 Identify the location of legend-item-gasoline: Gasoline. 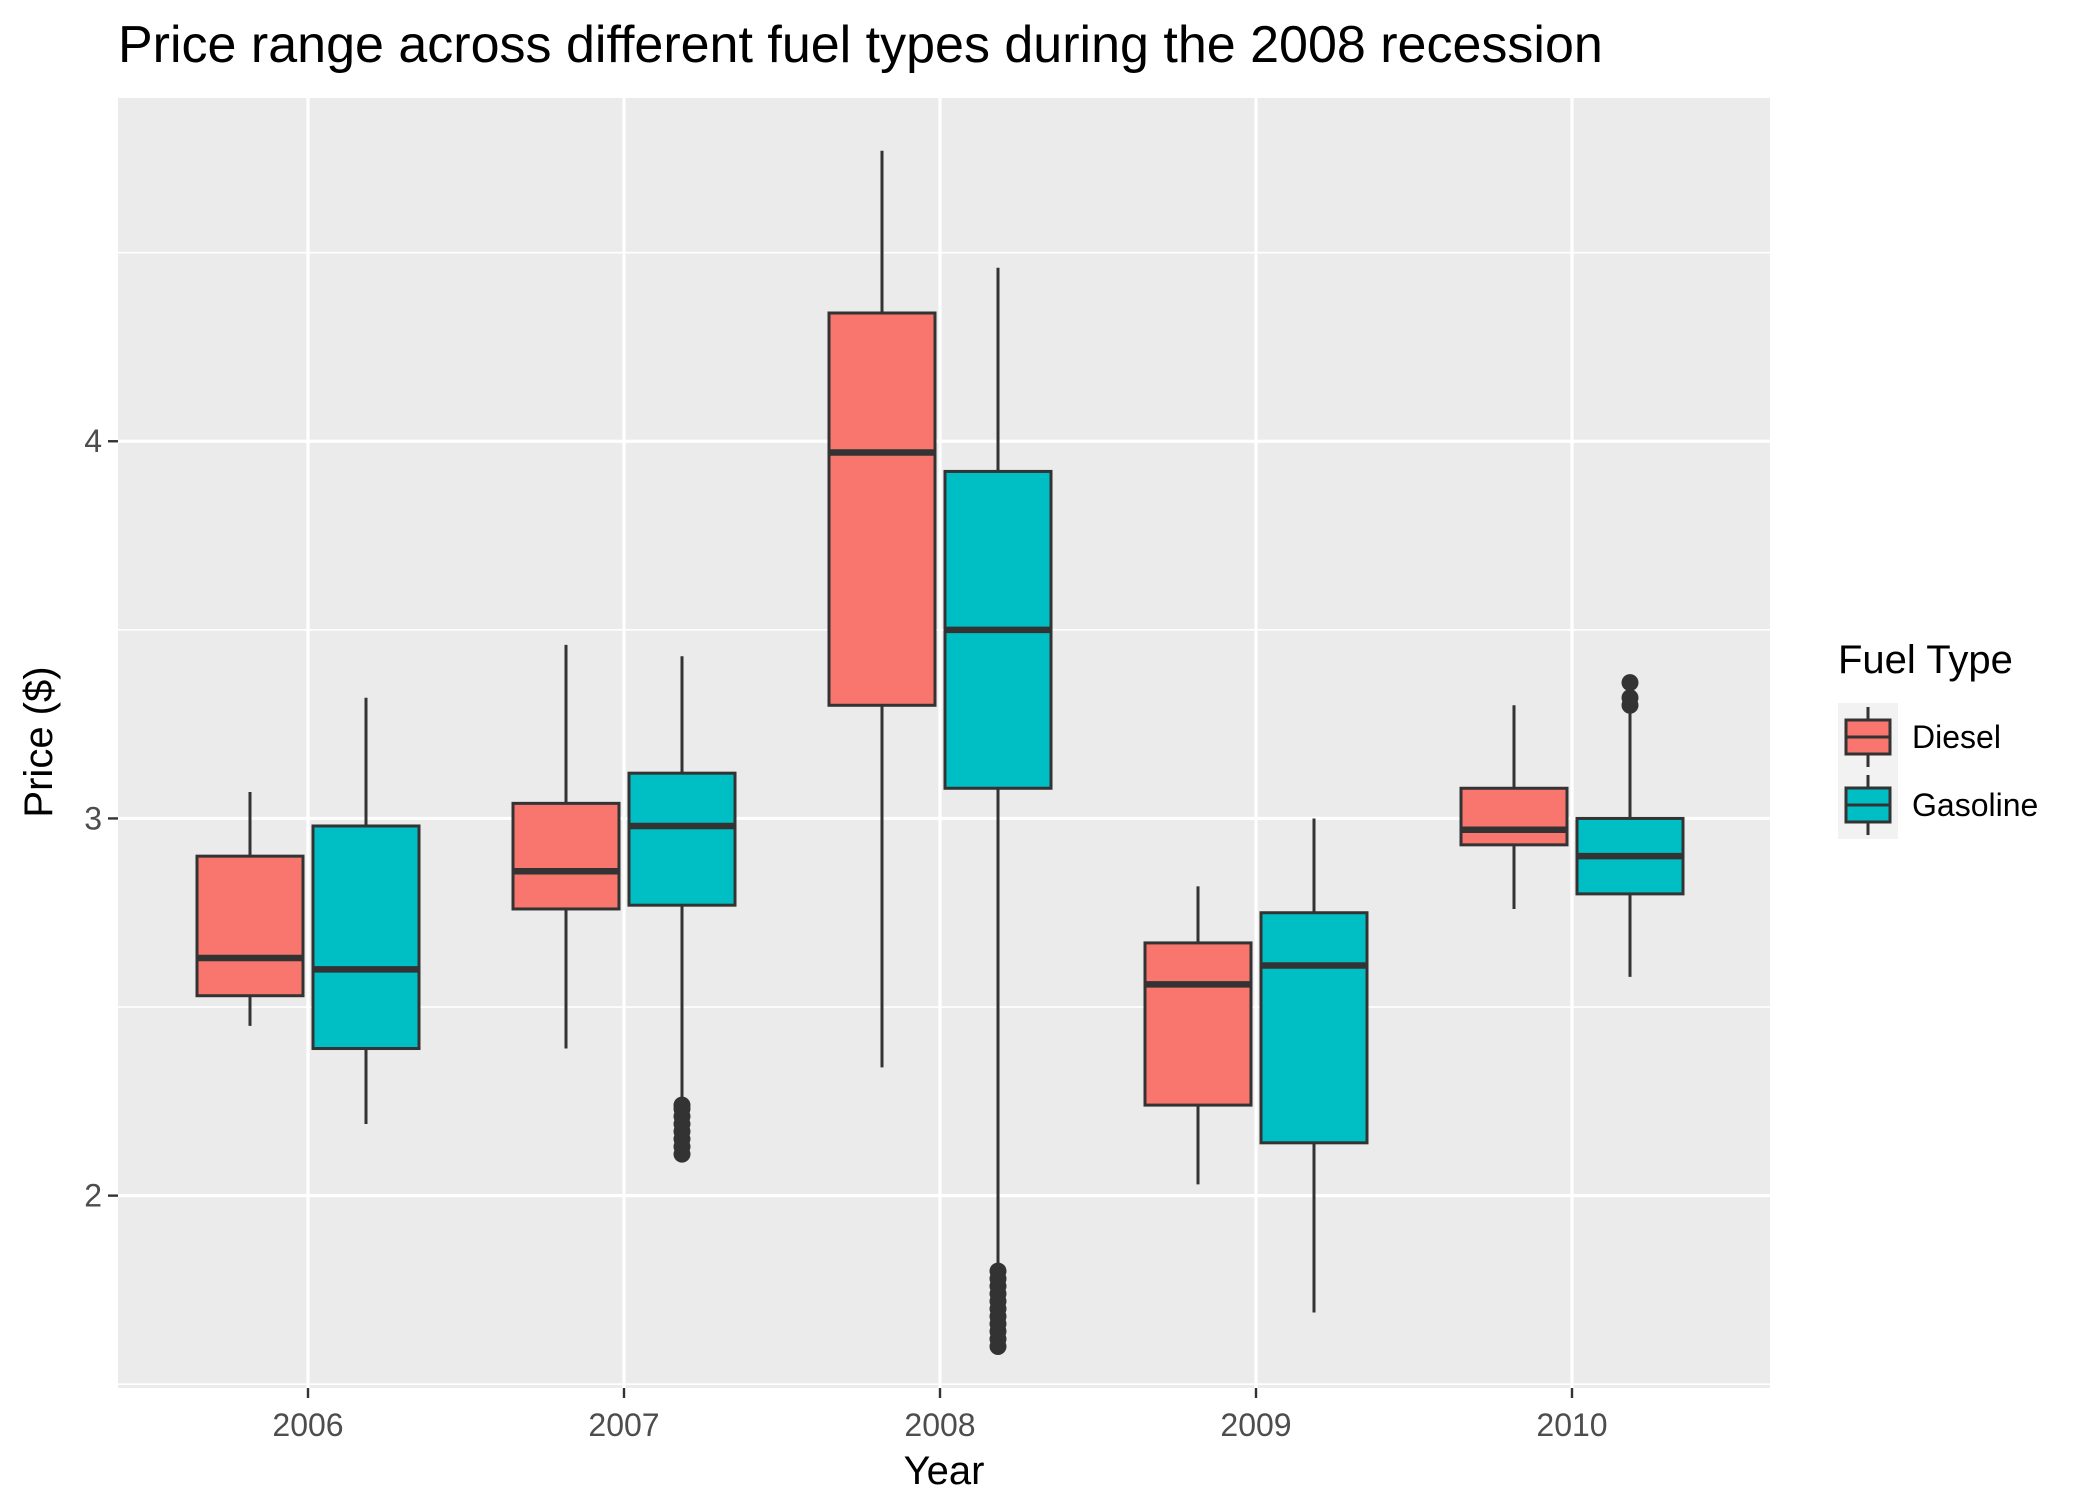
(1938, 805).